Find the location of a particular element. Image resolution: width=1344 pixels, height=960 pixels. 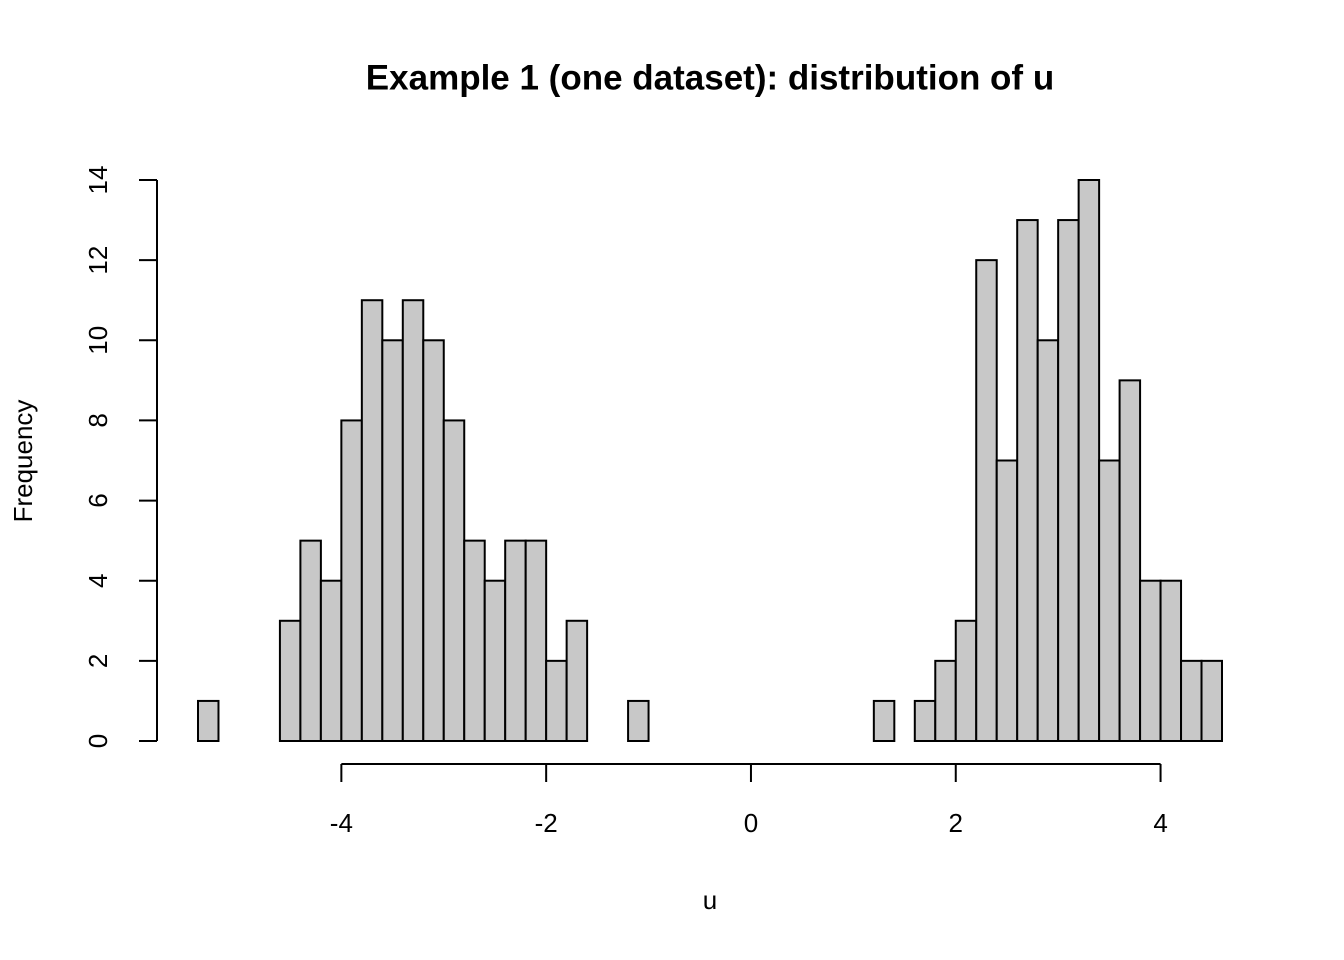

x-tick-label: -4 is located at coordinates (341, 823).